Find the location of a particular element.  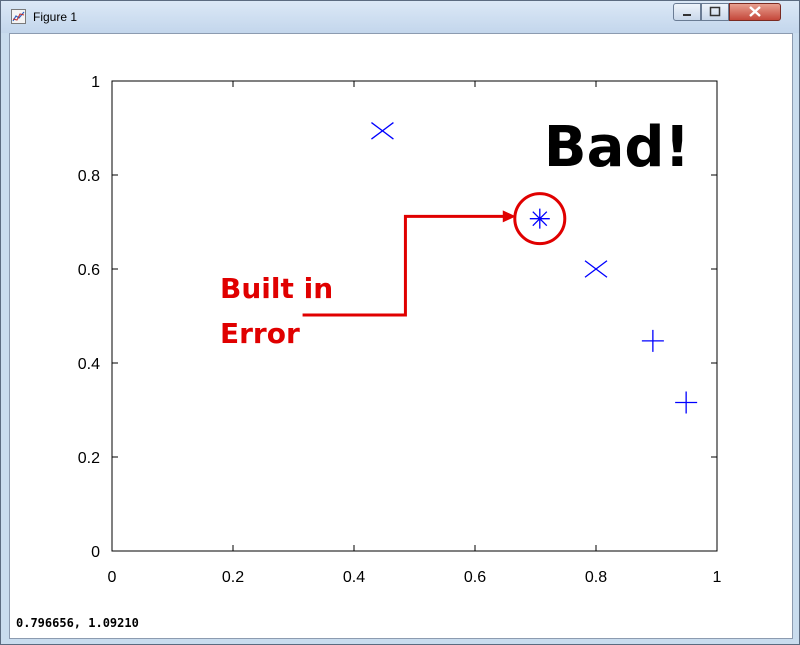

coordinate-readout: 0.796656, 1.09210 is located at coordinates (77, 623).